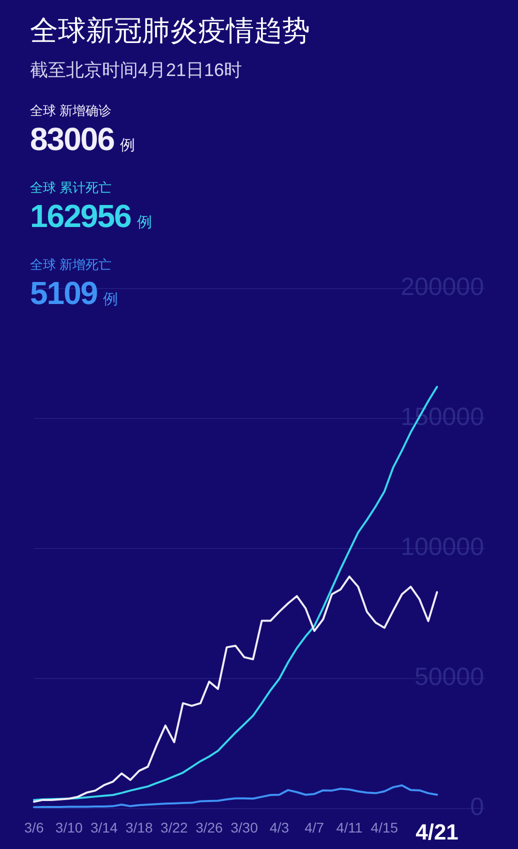 This screenshot has height=849, width=518. What do you see at coordinates (91, 216) in the screenshot?
I see `text: 162956 例` at bounding box center [91, 216].